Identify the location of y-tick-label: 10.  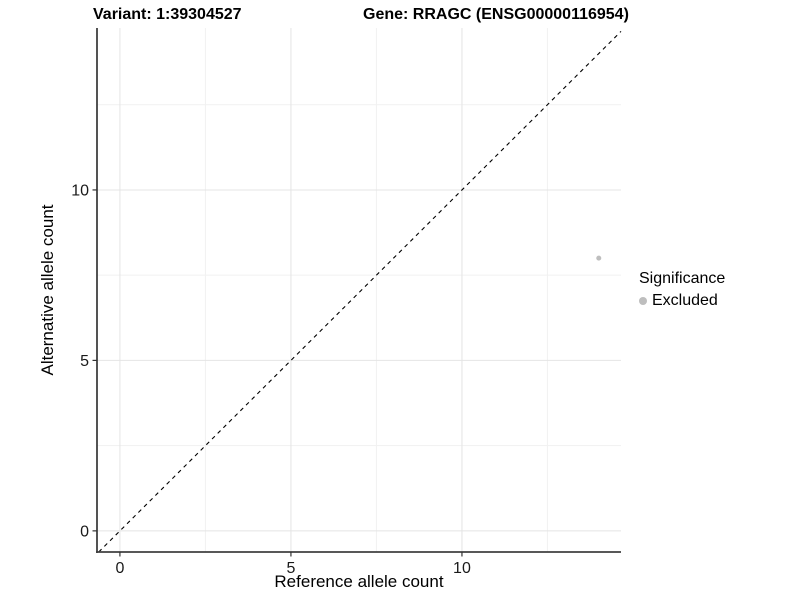
(80, 191).